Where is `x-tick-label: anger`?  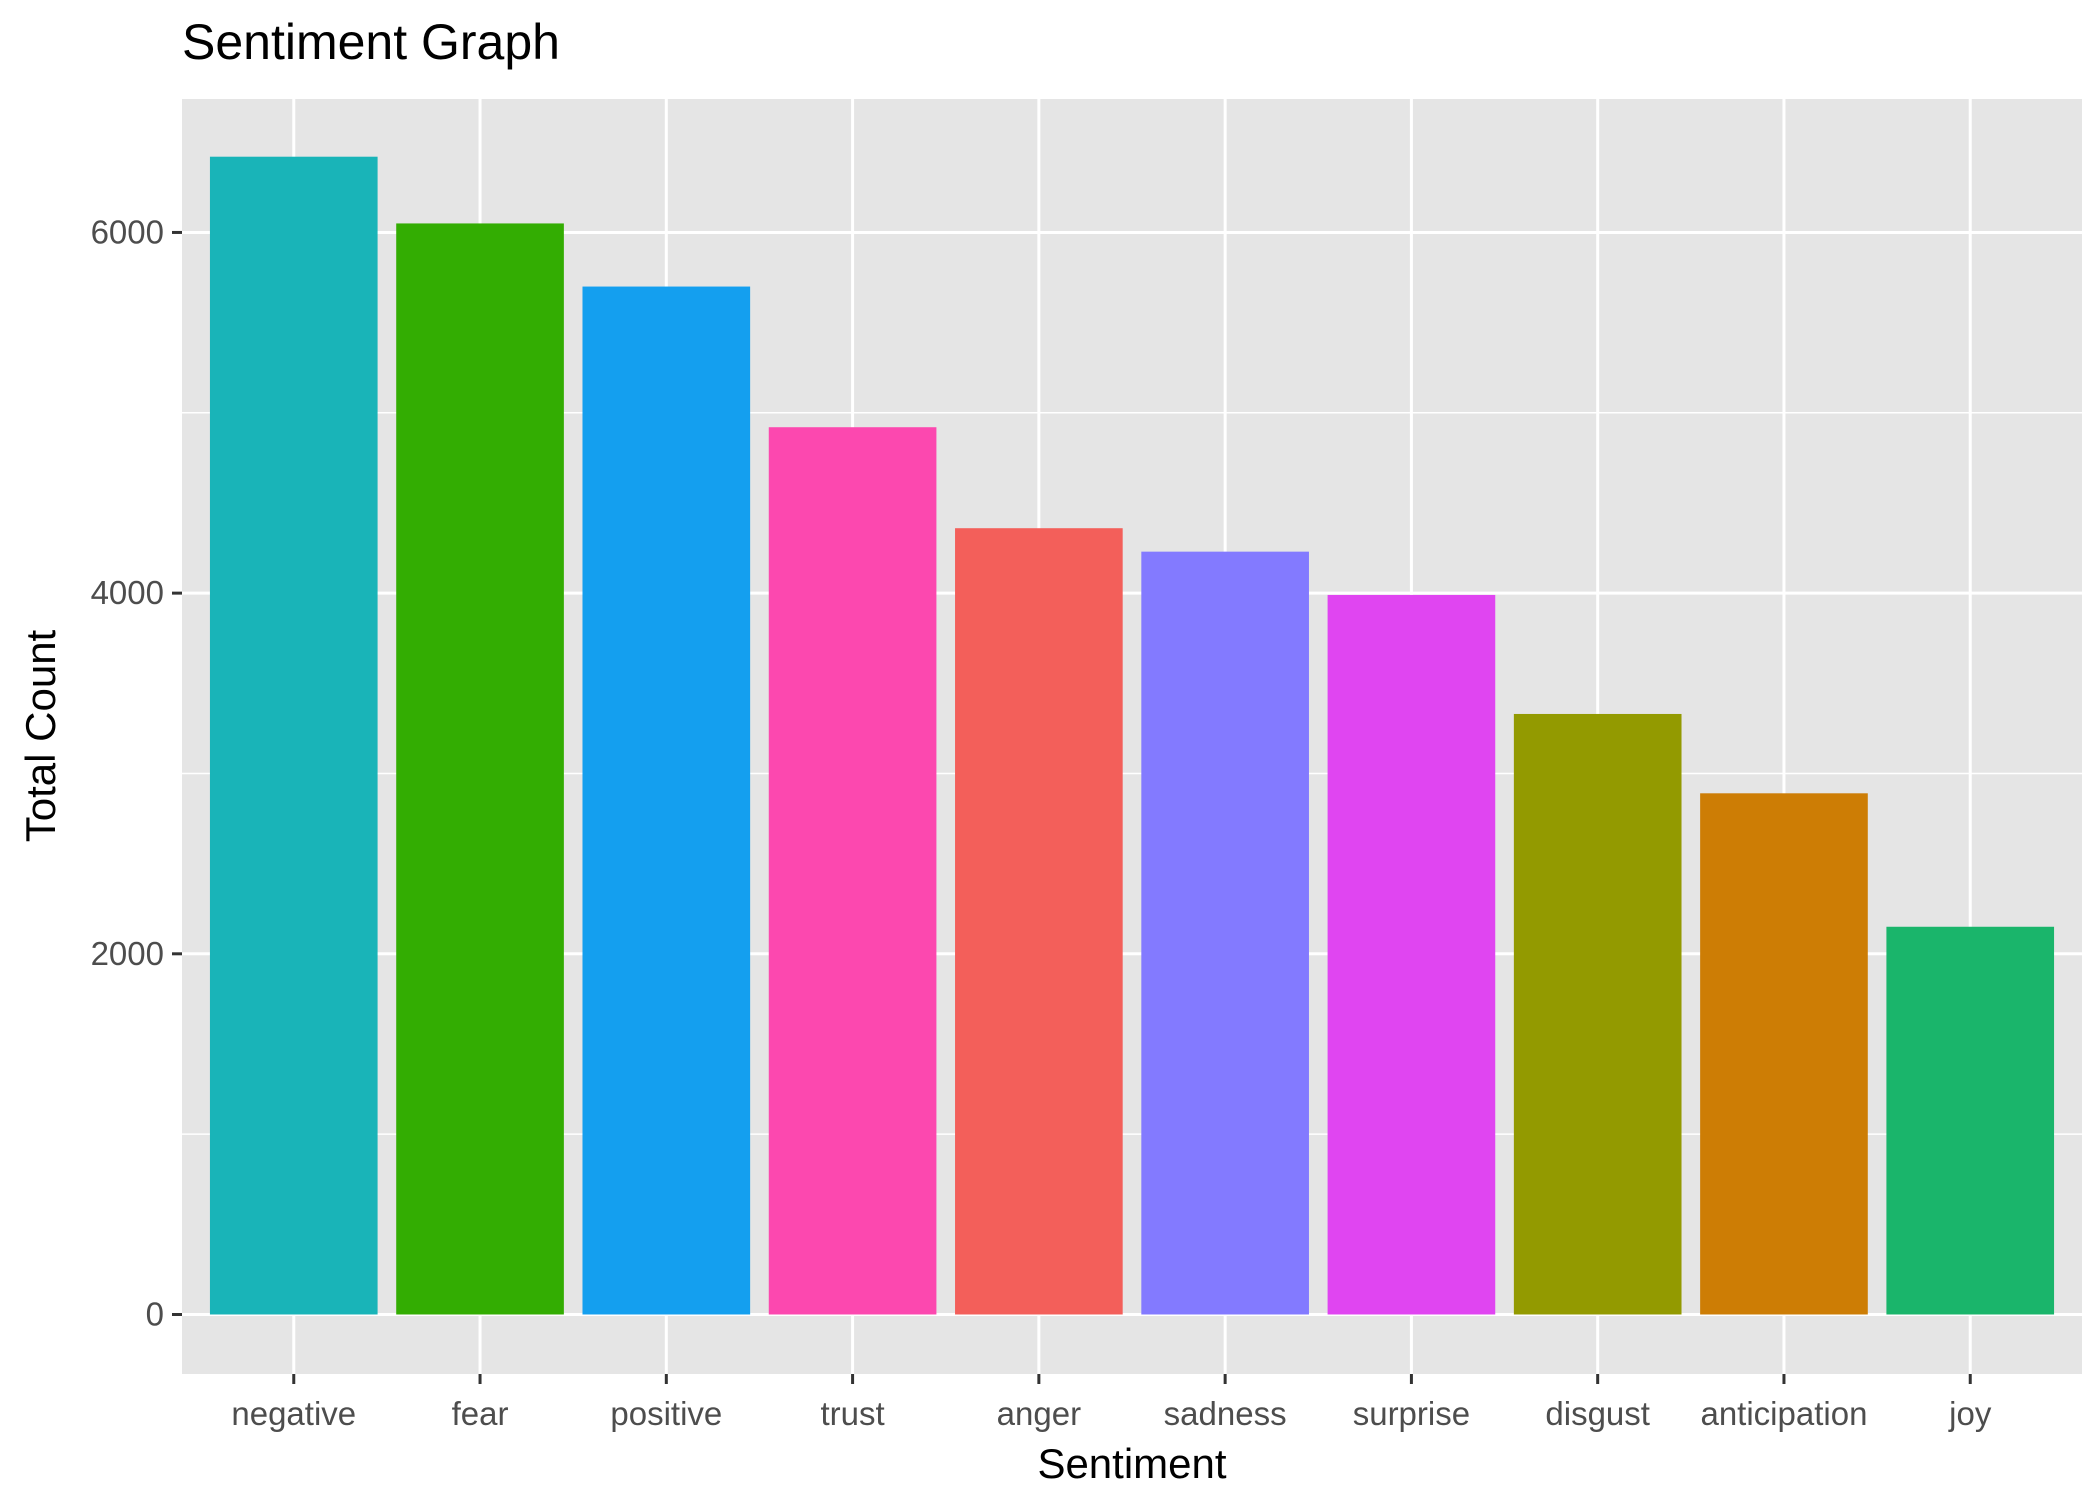 x-tick-label: anger is located at coordinates (1039, 1413).